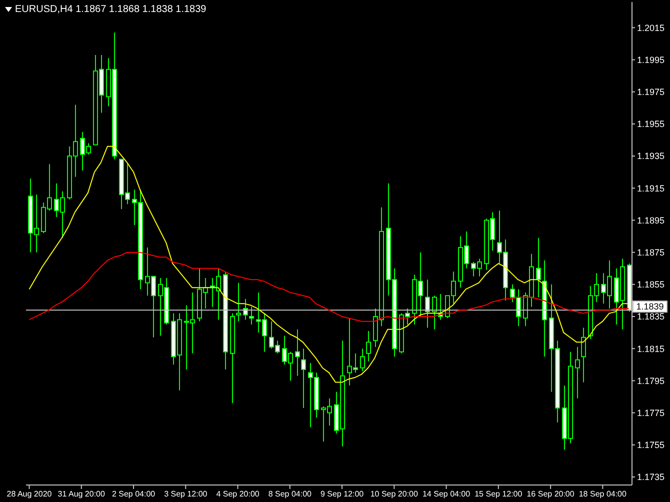 Image resolution: width=670 pixels, height=502 pixels. What do you see at coordinates (446, 494) in the screenshot?
I see `x-tick-label: 14 Sep 04:00` at bounding box center [446, 494].